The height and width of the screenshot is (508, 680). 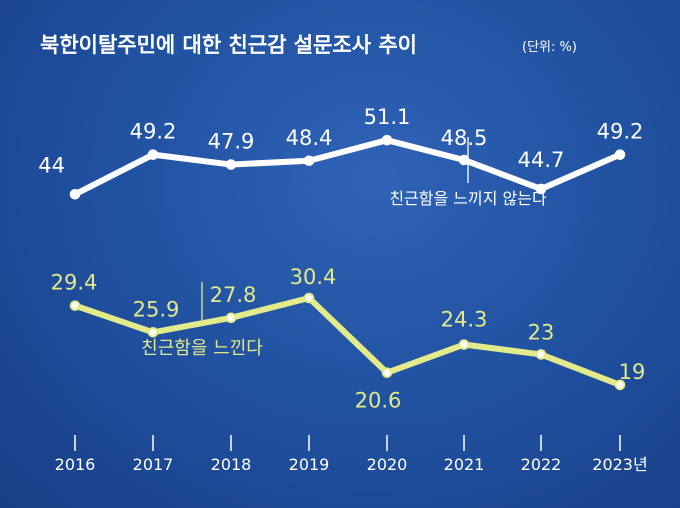 What do you see at coordinates (541, 160) in the screenshot?
I see `data-label: 44.7` at bounding box center [541, 160].